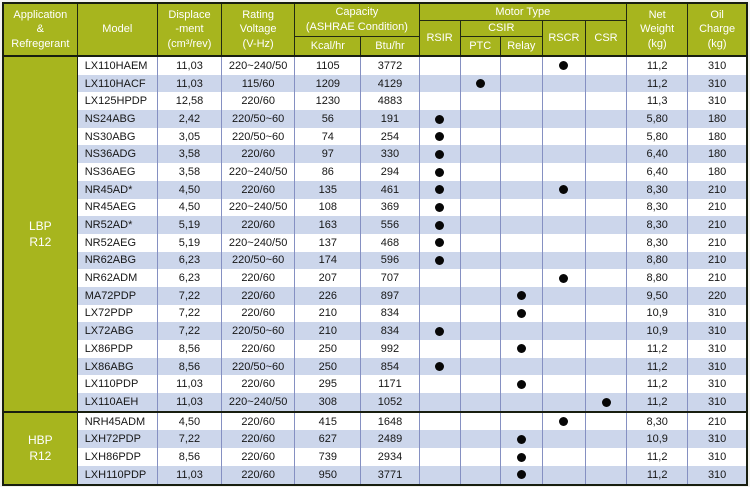 The image size is (750, 487). What do you see at coordinates (390, 189) in the screenshot?
I see `cell-btu: 461` at bounding box center [390, 189].